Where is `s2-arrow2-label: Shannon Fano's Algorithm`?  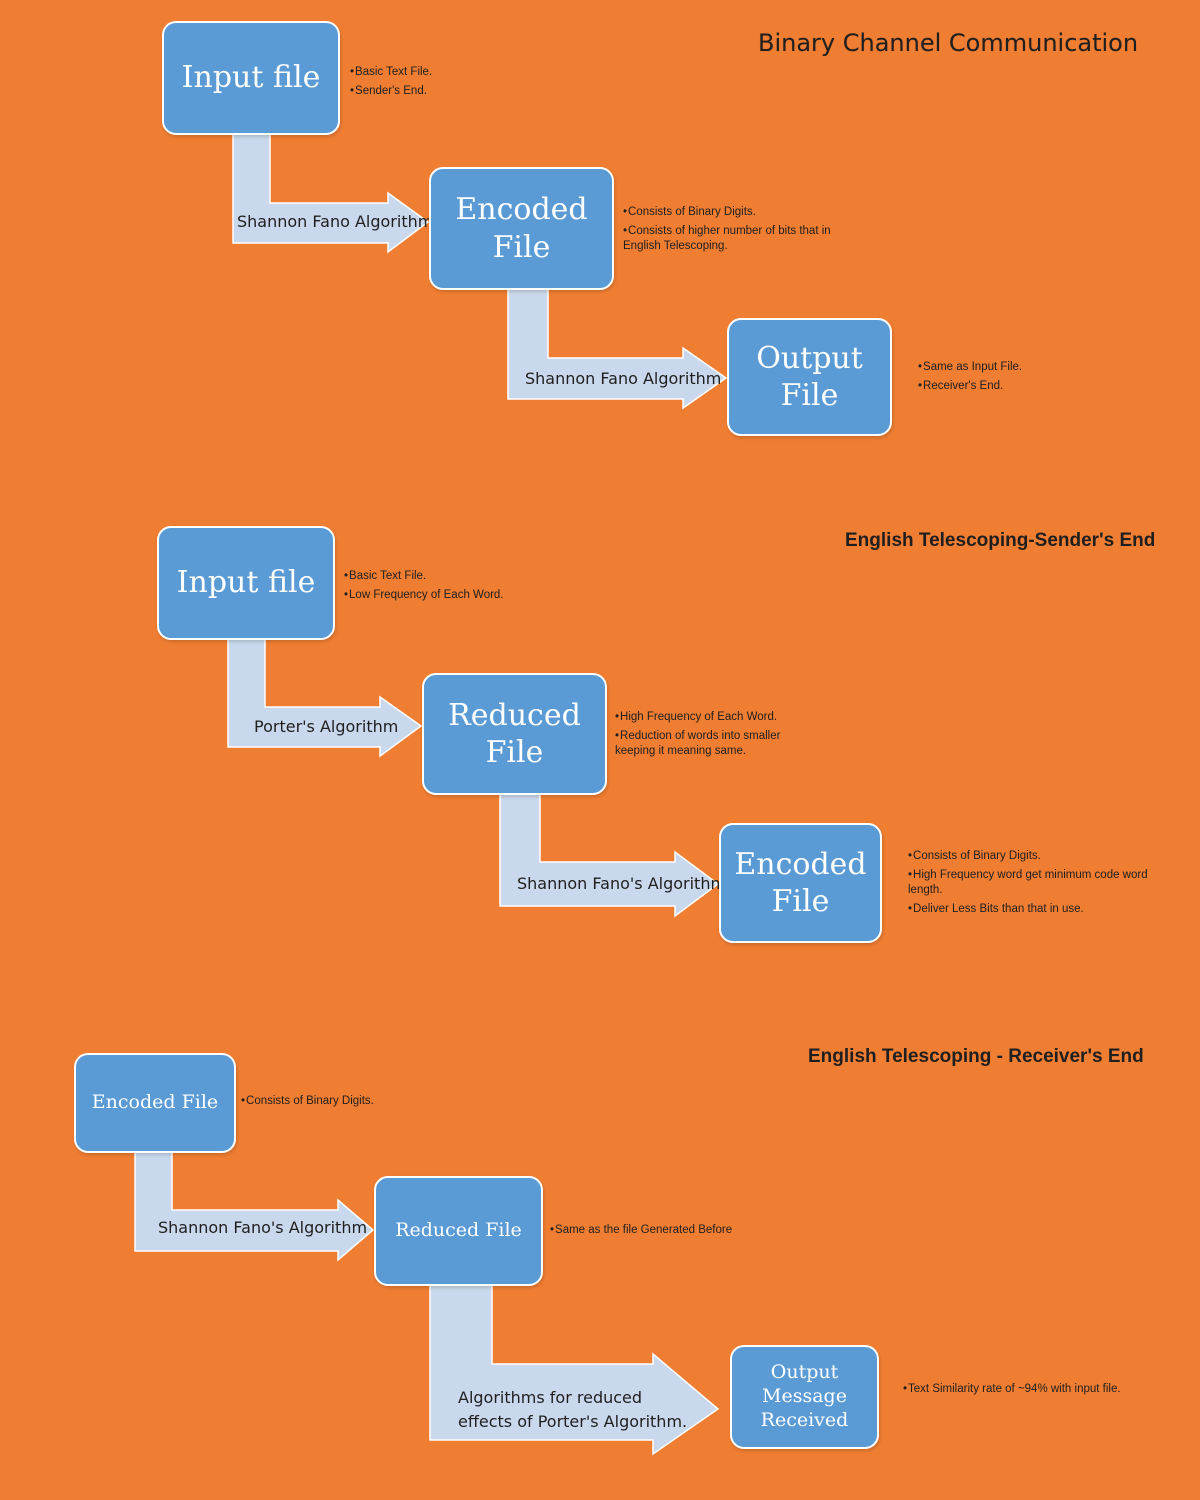 s2-arrow2-label: Shannon Fano's Algorithm is located at coordinates (622, 883).